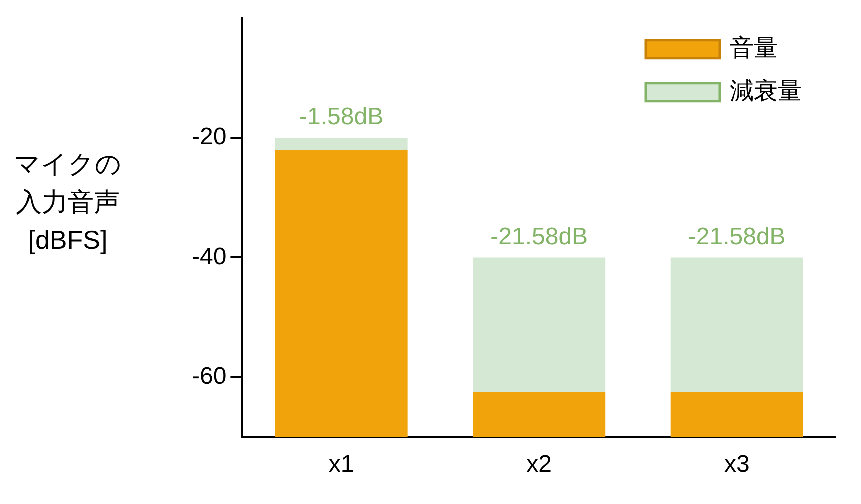 The width and height of the screenshot is (861, 504). What do you see at coordinates (209, 376) in the screenshot?
I see `y-tick-label: -60` at bounding box center [209, 376].